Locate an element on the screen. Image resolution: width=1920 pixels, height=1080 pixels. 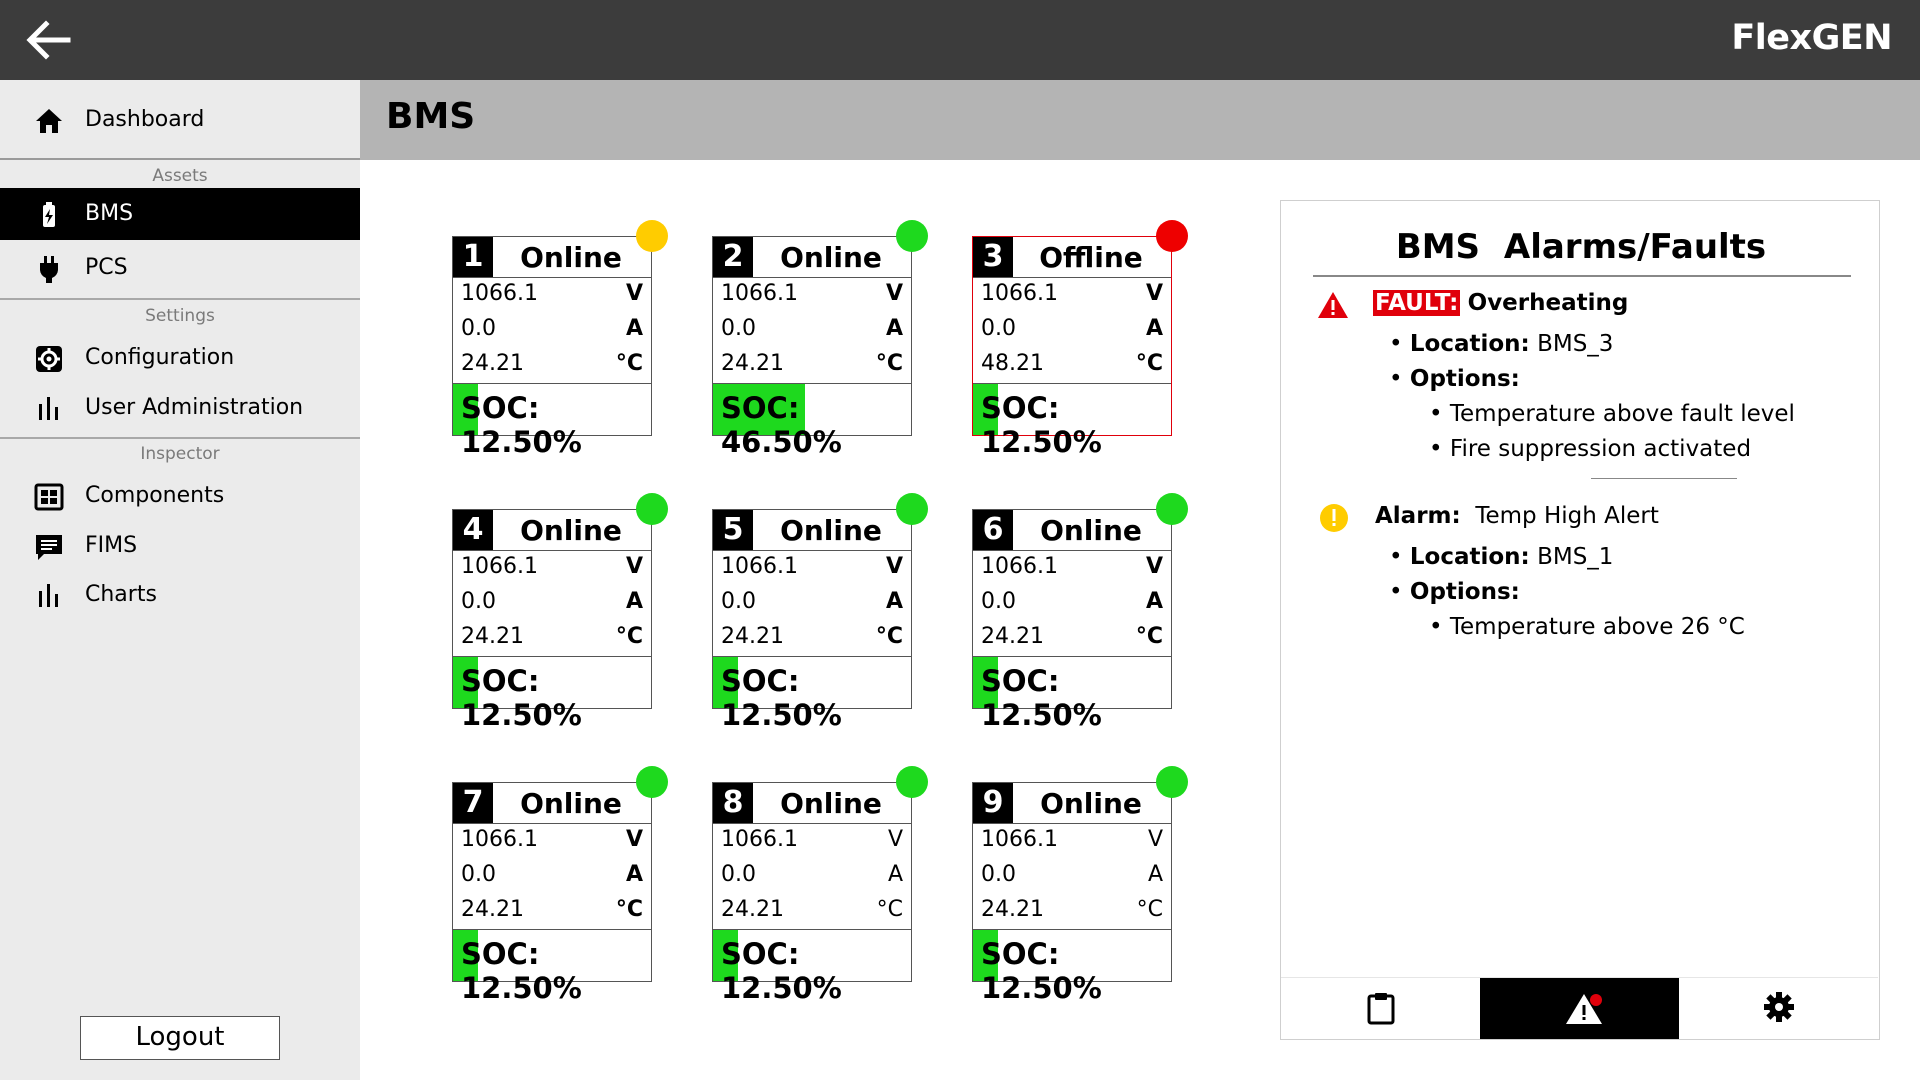
back-arrow-icon is located at coordinates (48, 40).